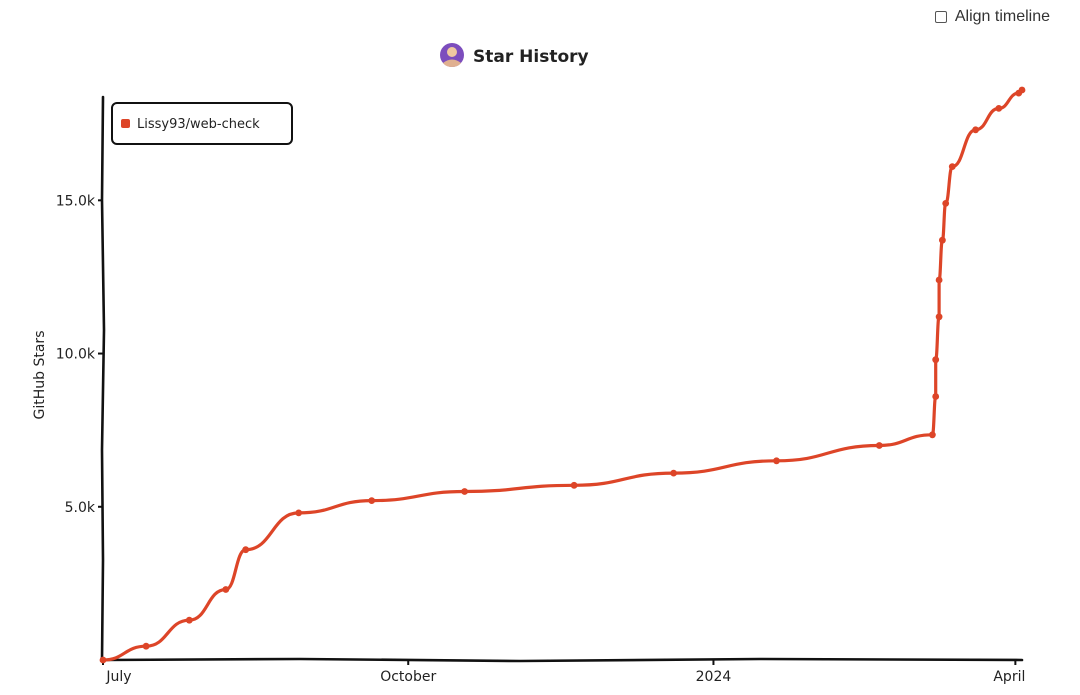 The width and height of the screenshot is (1080, 695). I want to click on y-tick-label: 15.0k, so click(76, 201).